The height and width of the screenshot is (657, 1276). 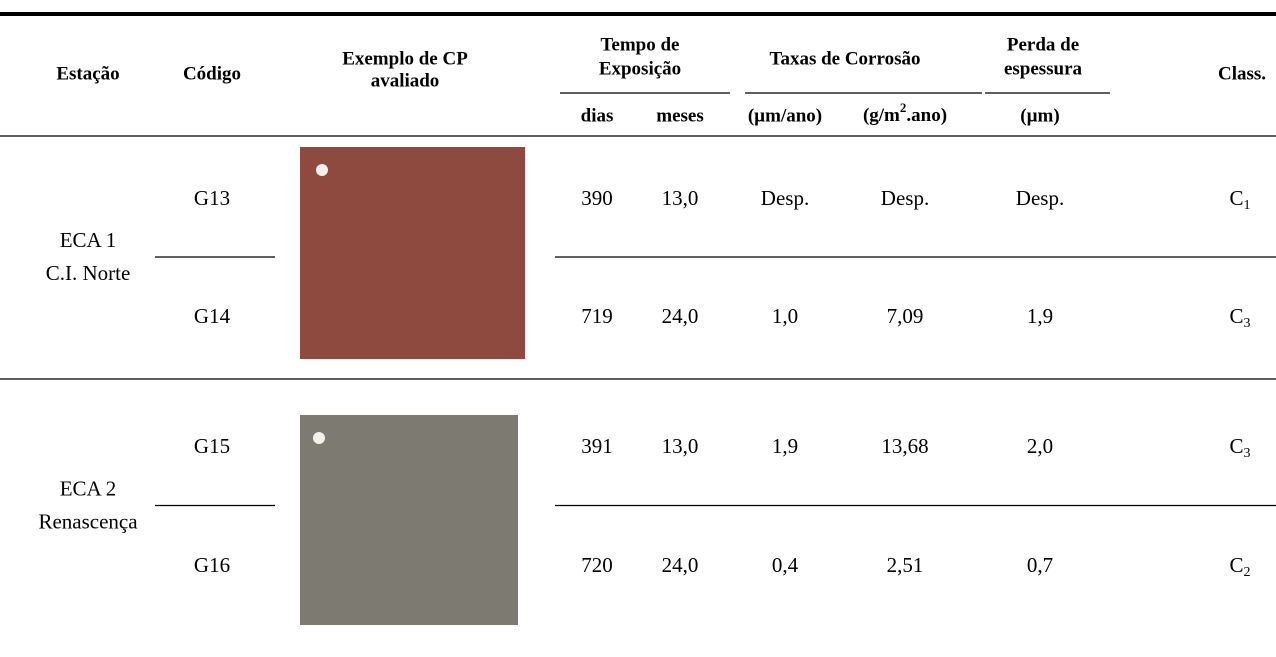 I want to click on header-codigo: Código, so click(x=212, y=73).